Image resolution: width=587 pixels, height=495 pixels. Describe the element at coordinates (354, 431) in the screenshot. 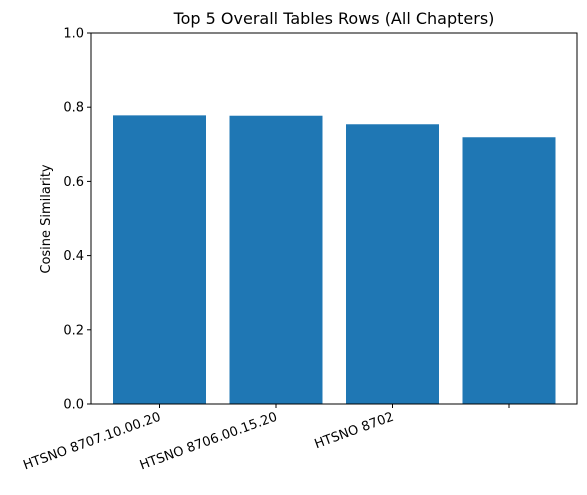

I see `x-tick-label: HTSNO 8702` at that location.